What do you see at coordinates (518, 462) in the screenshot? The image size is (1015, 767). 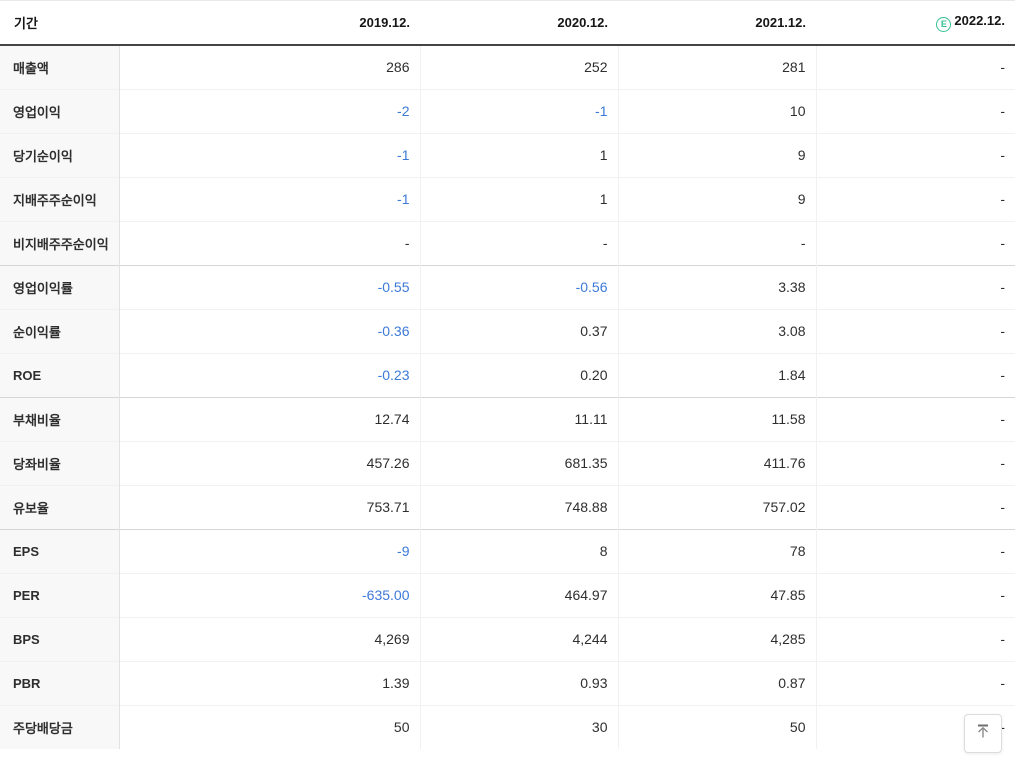 I see `cell-value: 681.35` at bounding box center [518, 462].